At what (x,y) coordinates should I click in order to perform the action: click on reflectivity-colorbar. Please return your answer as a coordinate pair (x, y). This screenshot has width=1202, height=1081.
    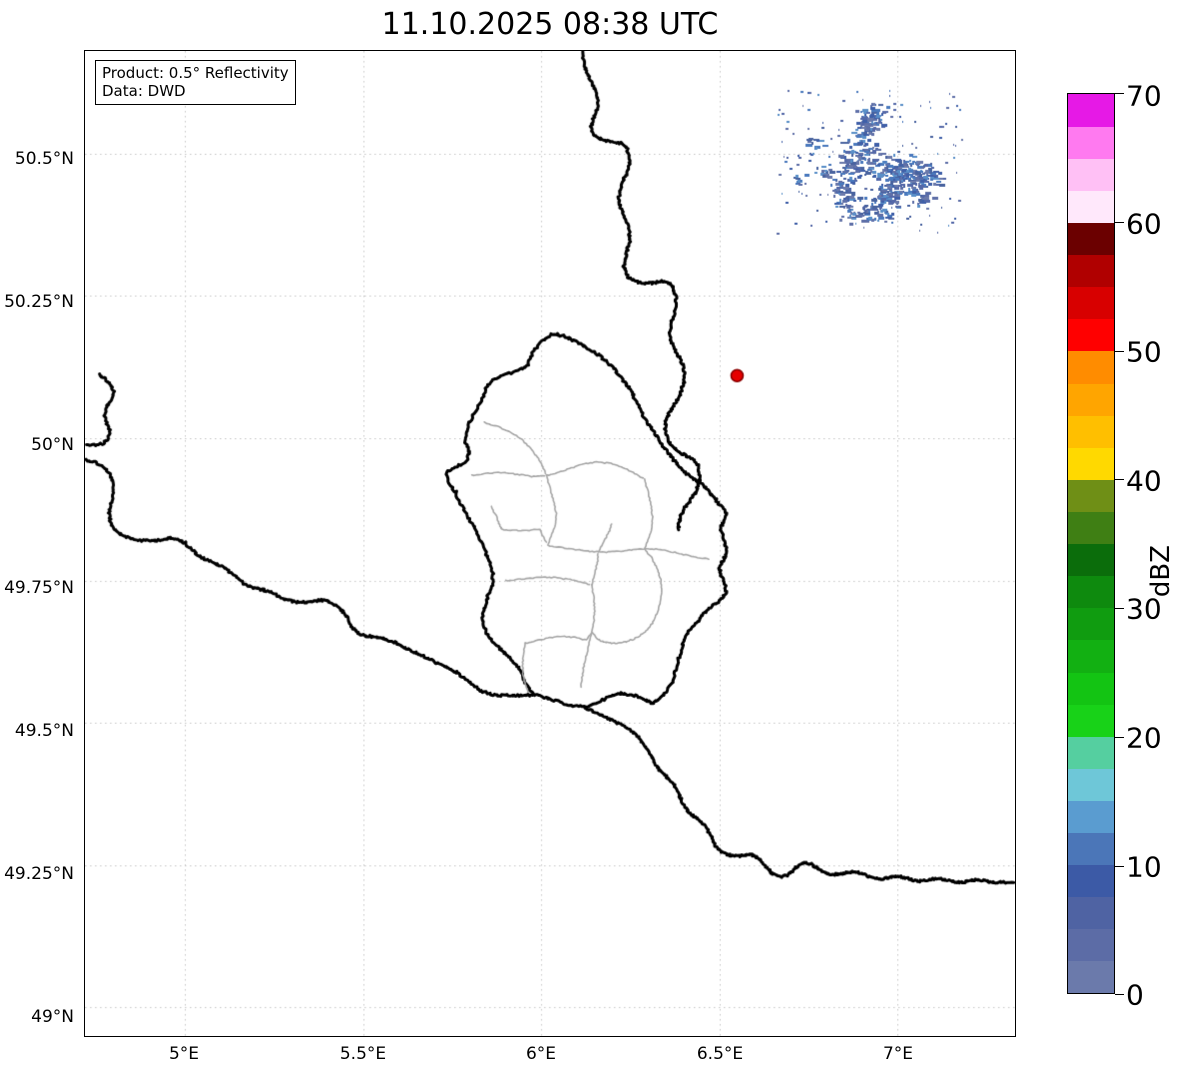
    Looking at the image, I should click on (1091, 543).